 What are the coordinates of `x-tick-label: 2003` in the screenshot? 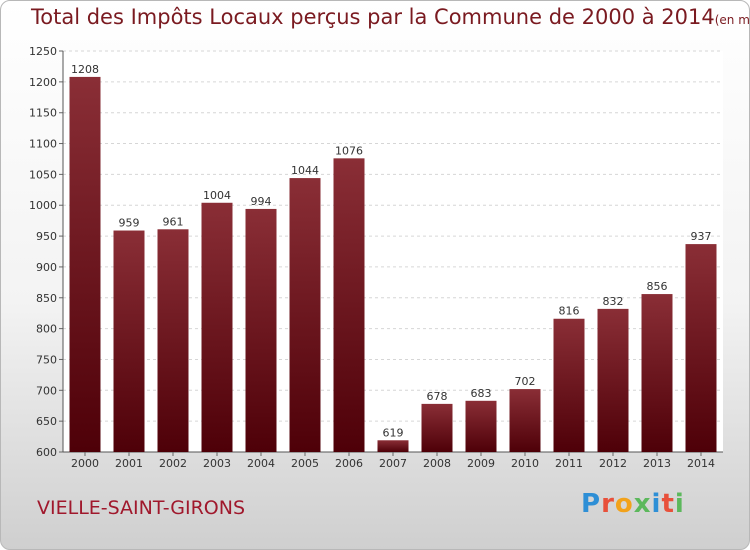 It's located at (217, 463).